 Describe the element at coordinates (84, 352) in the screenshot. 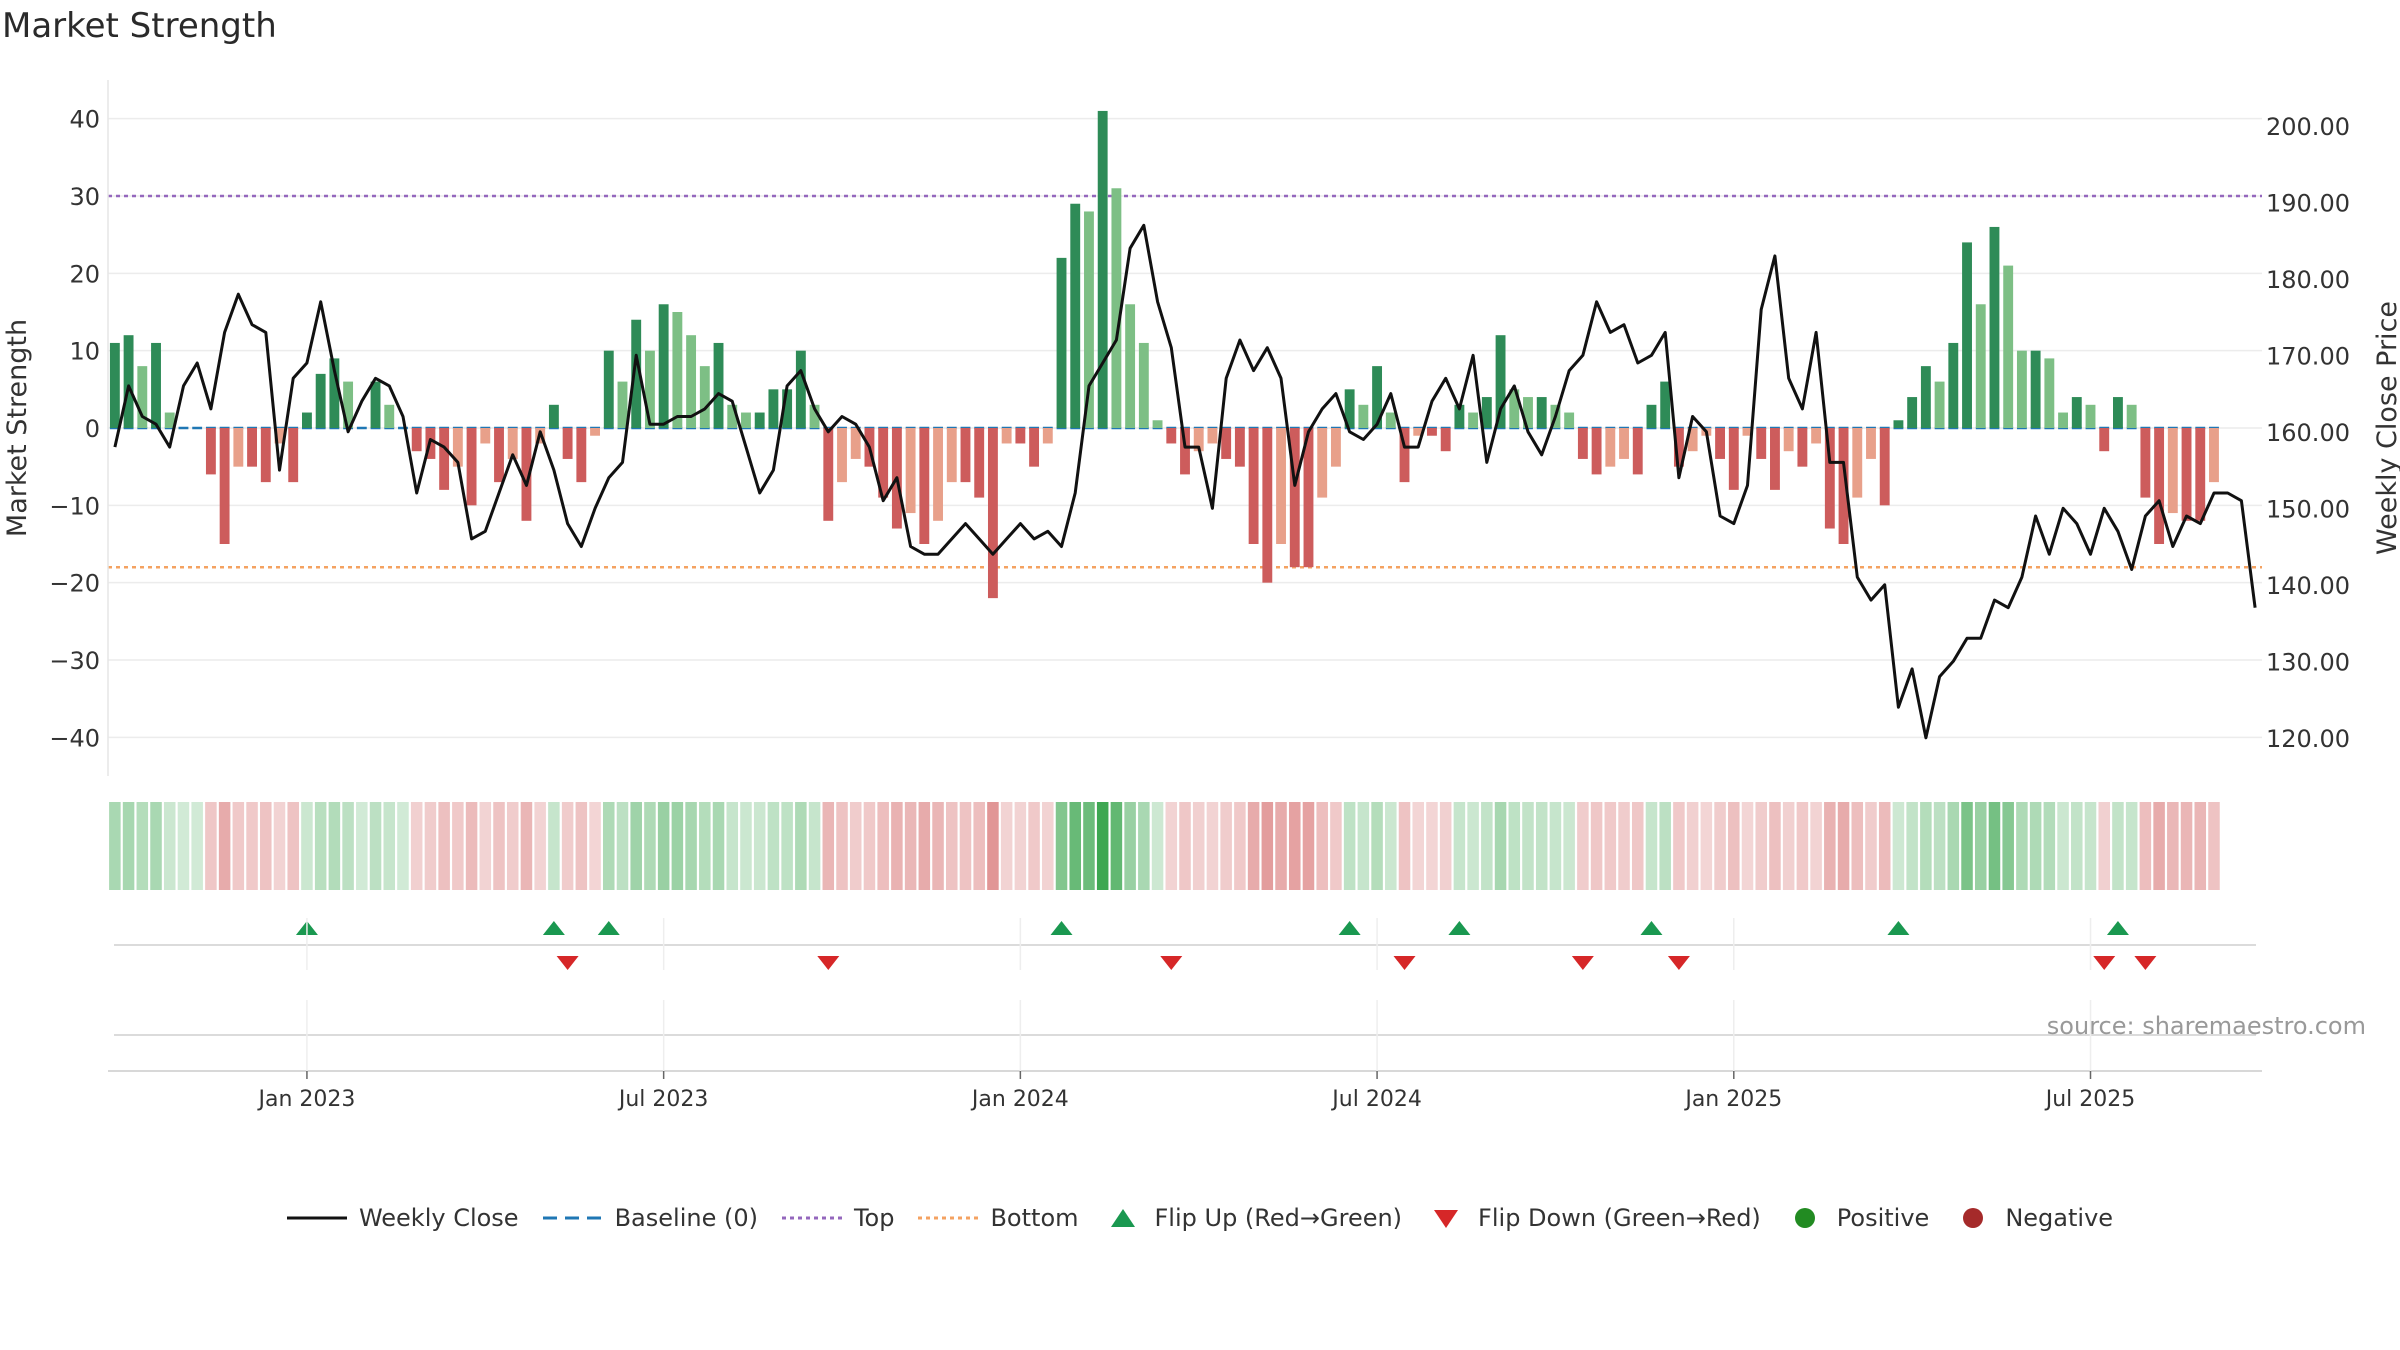

I see `y-tick-left: 10` at that location.